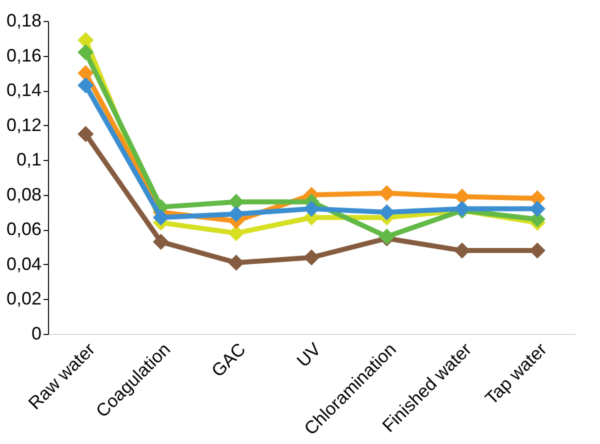  I want to click on y-tick-label: 0,12, so click(24, 124).